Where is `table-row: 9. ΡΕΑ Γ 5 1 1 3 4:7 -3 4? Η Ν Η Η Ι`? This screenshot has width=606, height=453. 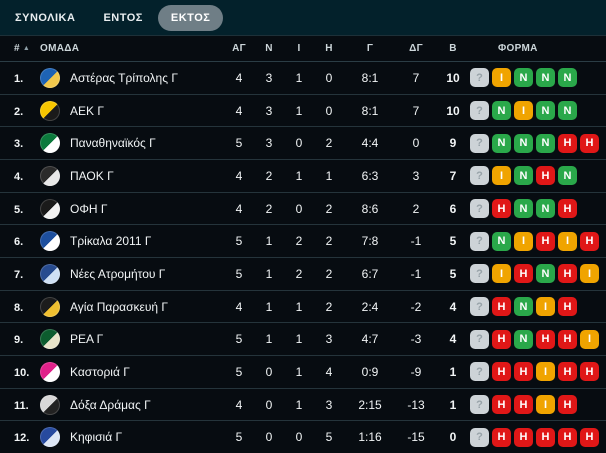
table-row: 9. ΡΕΑ Γ 5 1 1 3 4:7 -3 4? Η Ν Η Η Ι is located at coordinates (303, 340).